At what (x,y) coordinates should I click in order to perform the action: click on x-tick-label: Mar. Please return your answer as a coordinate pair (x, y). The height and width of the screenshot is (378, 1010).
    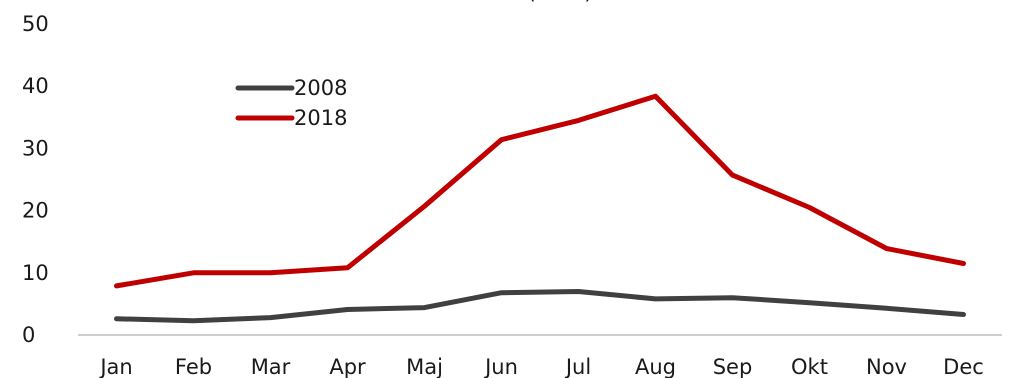
    Looking at the image, I should click on (271, 366).